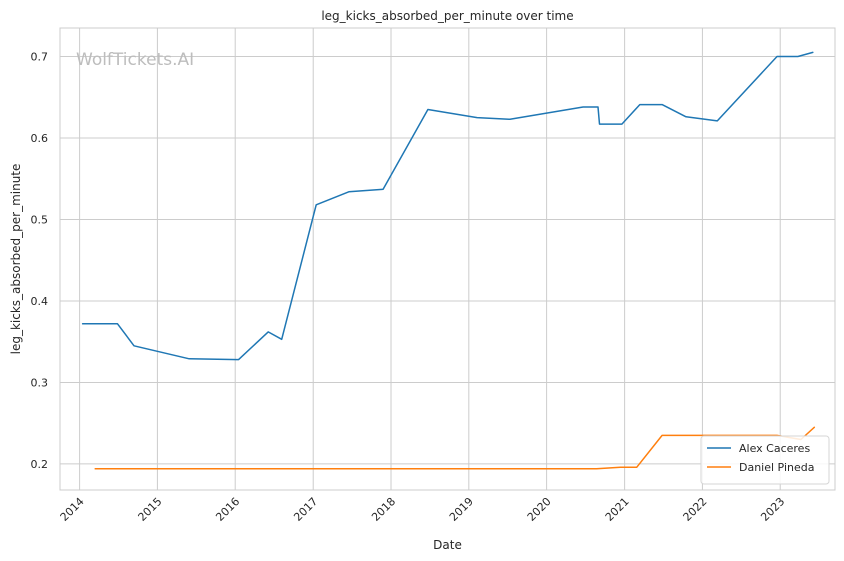 This screenshot has width=844, height=561. I want to click on y-tick-label: 0.7, so click(40, 57).